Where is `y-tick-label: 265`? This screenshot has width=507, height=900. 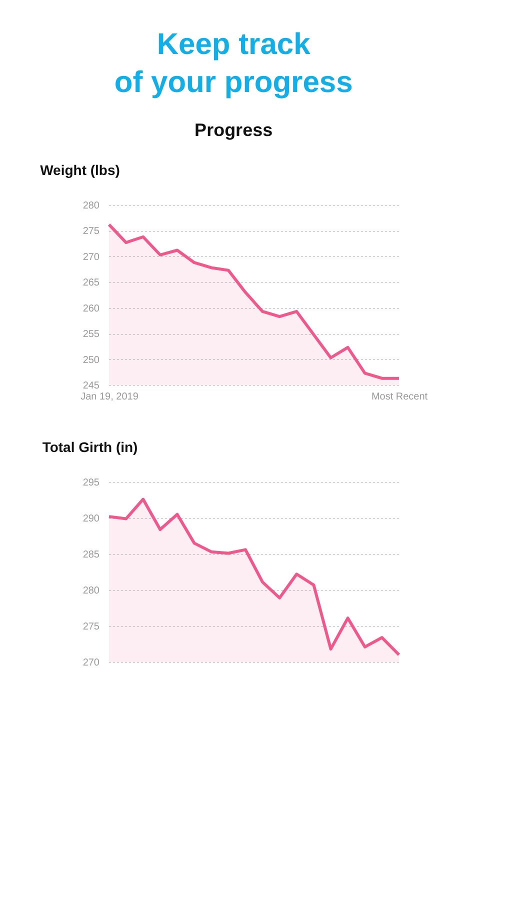 y-tick-label: 265 is located at coordinates (91, 283).